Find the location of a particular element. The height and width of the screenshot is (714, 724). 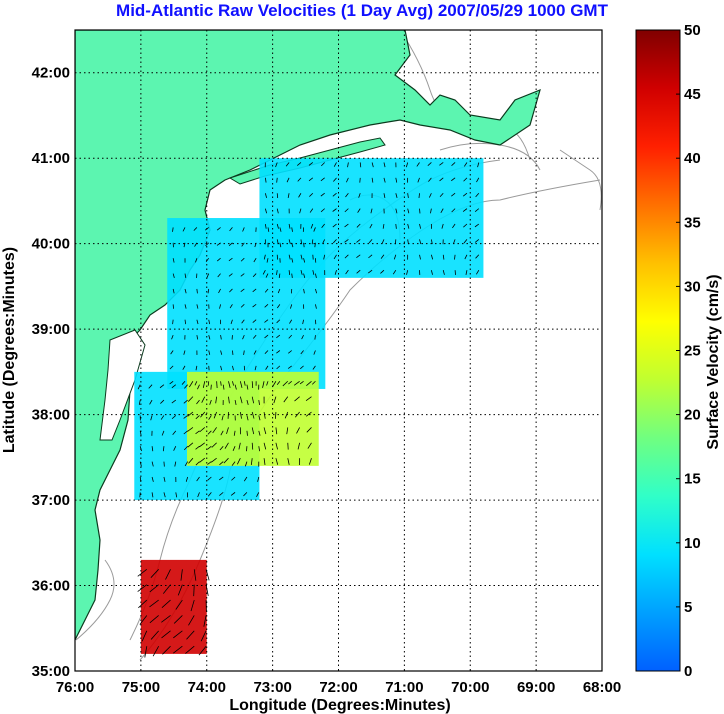

y-tick-label: 40:00 is located at coordinates (51, 244).